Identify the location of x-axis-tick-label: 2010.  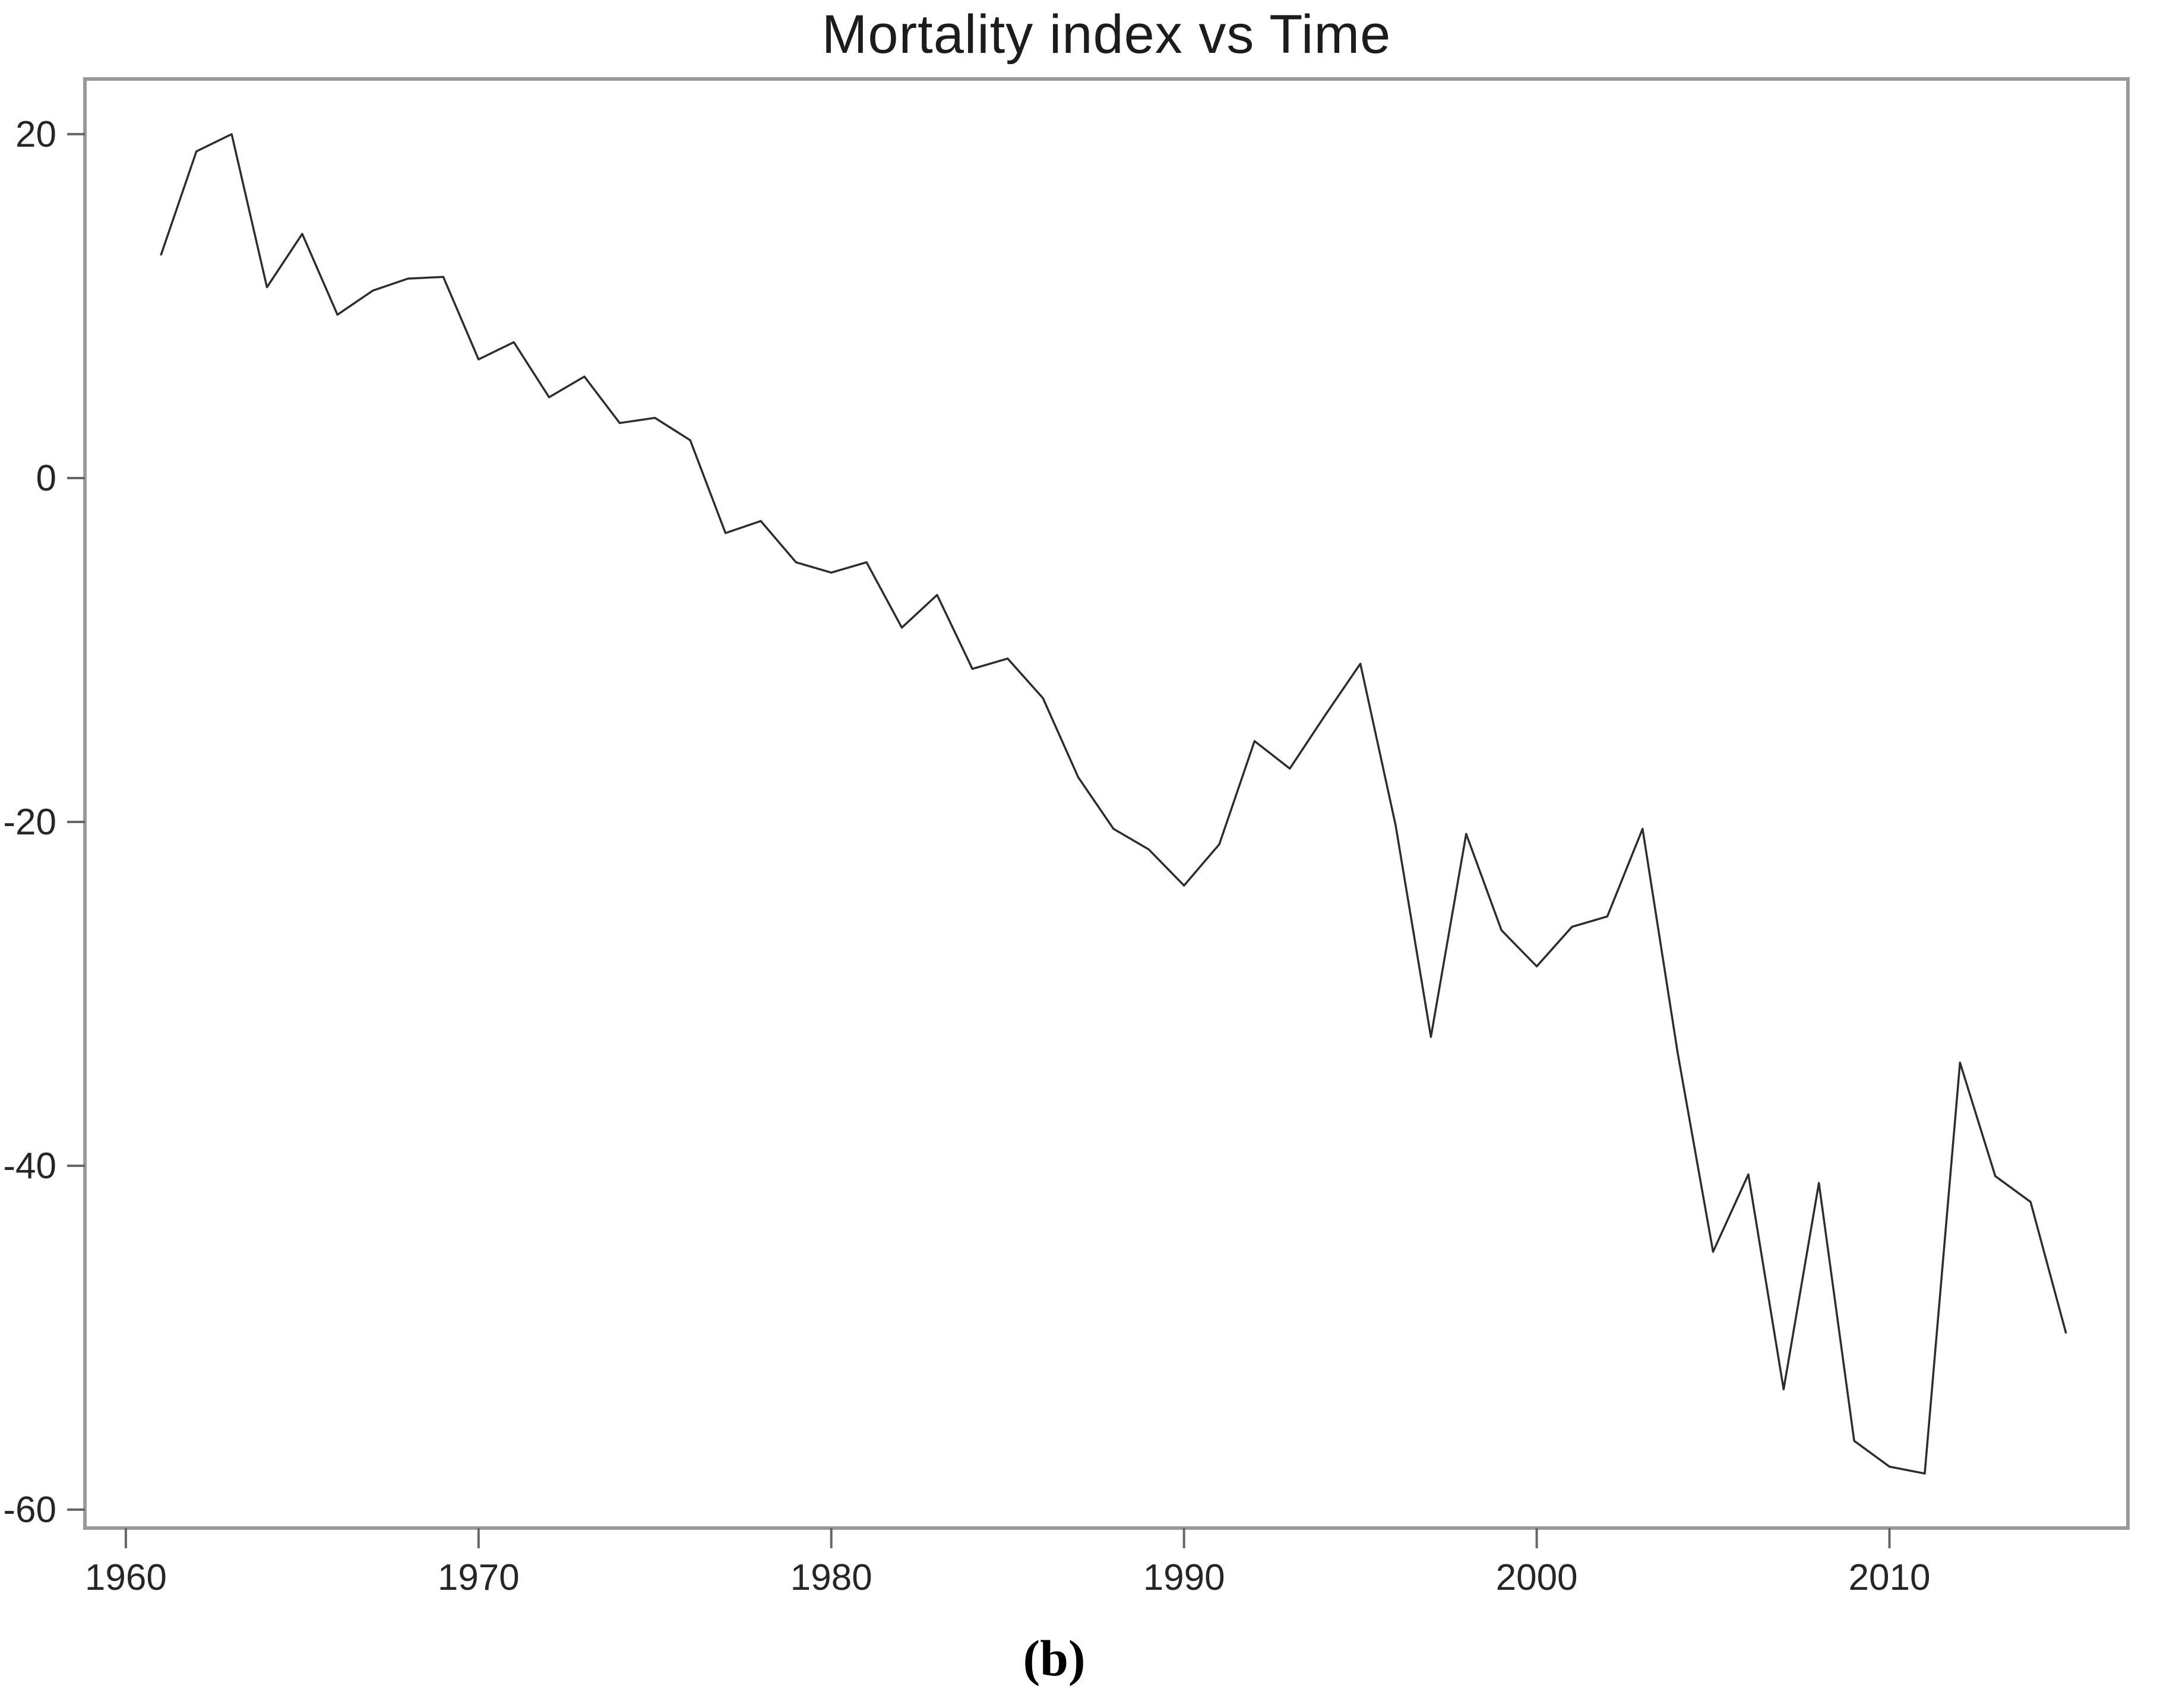
(1890, 1577).